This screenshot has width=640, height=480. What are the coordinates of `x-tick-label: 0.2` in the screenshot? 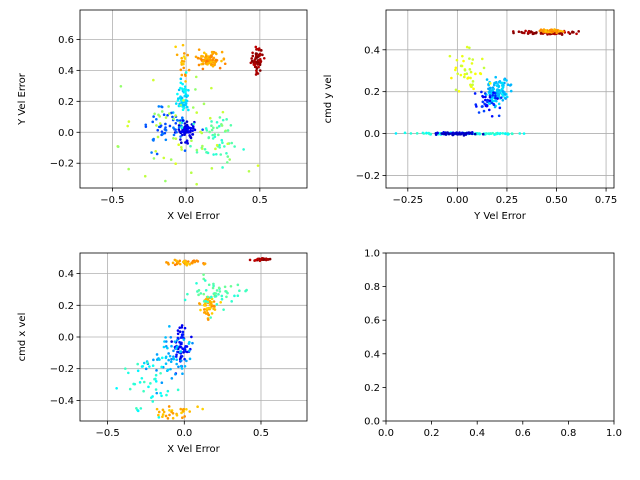 It's located at (432, 433).